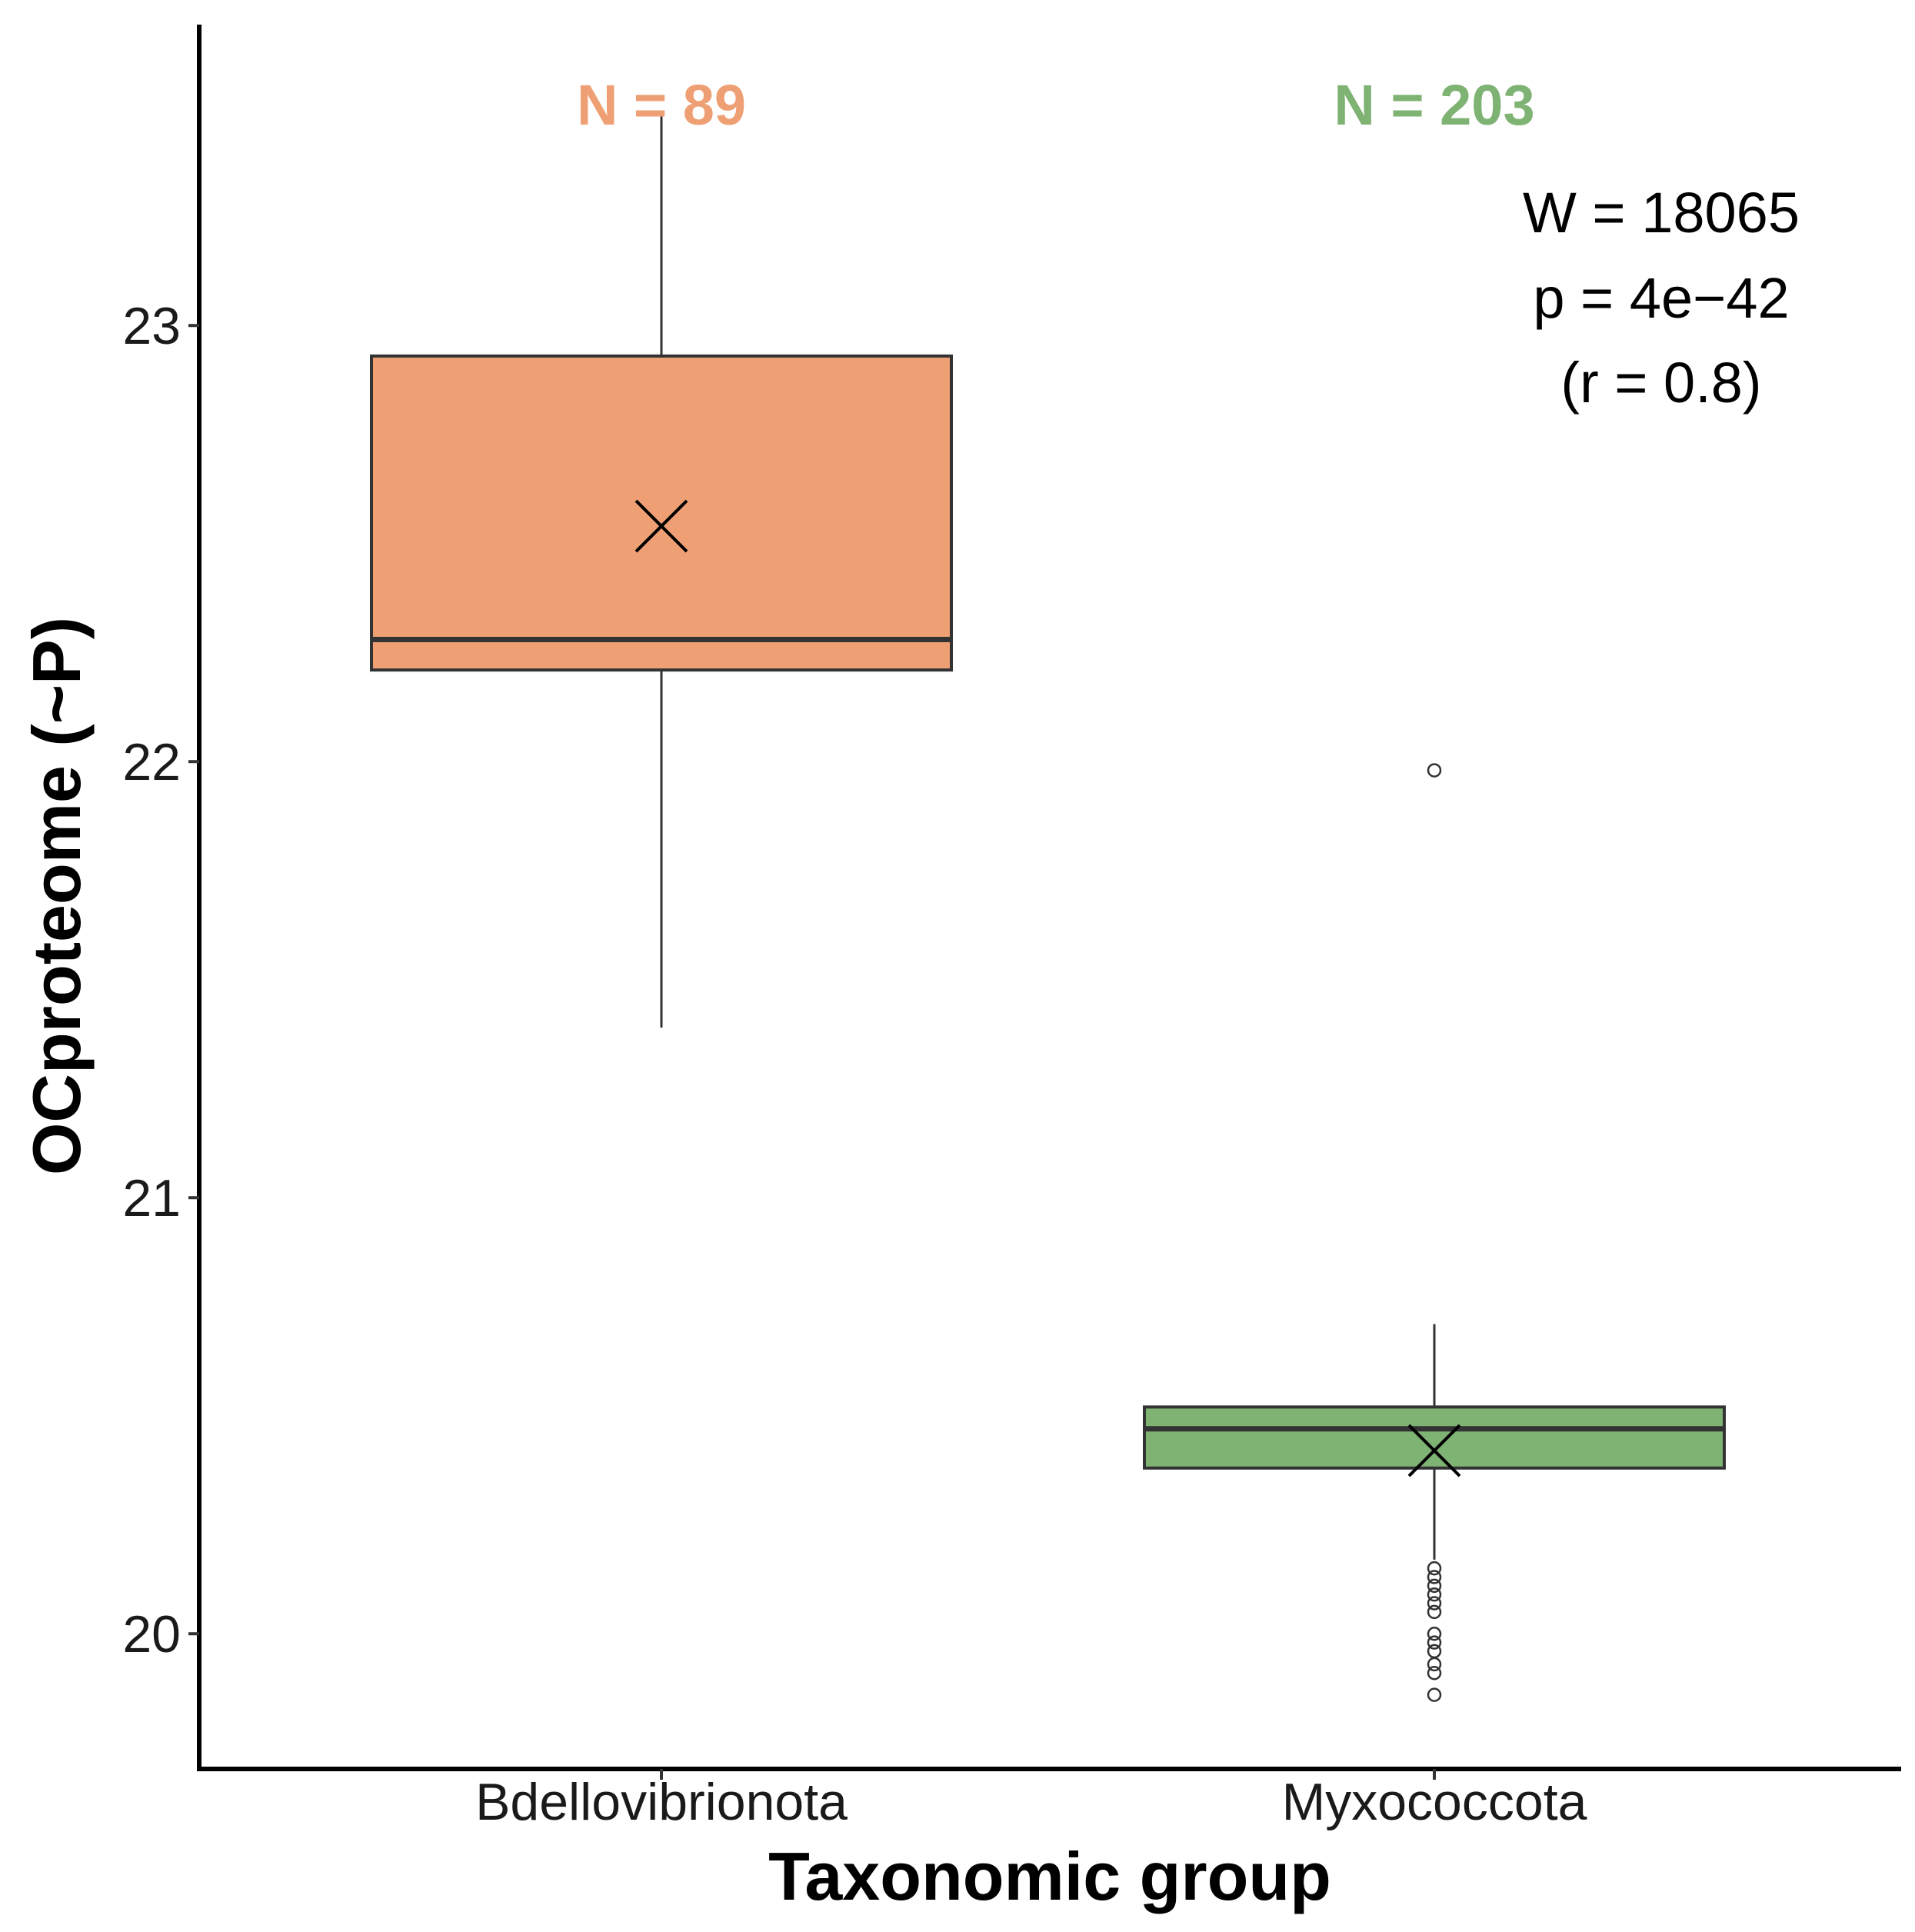 This screenshot has height=1932, width=1915. I want to click on x-tick-label: Bdellovibrionota, so click(661, 1802).